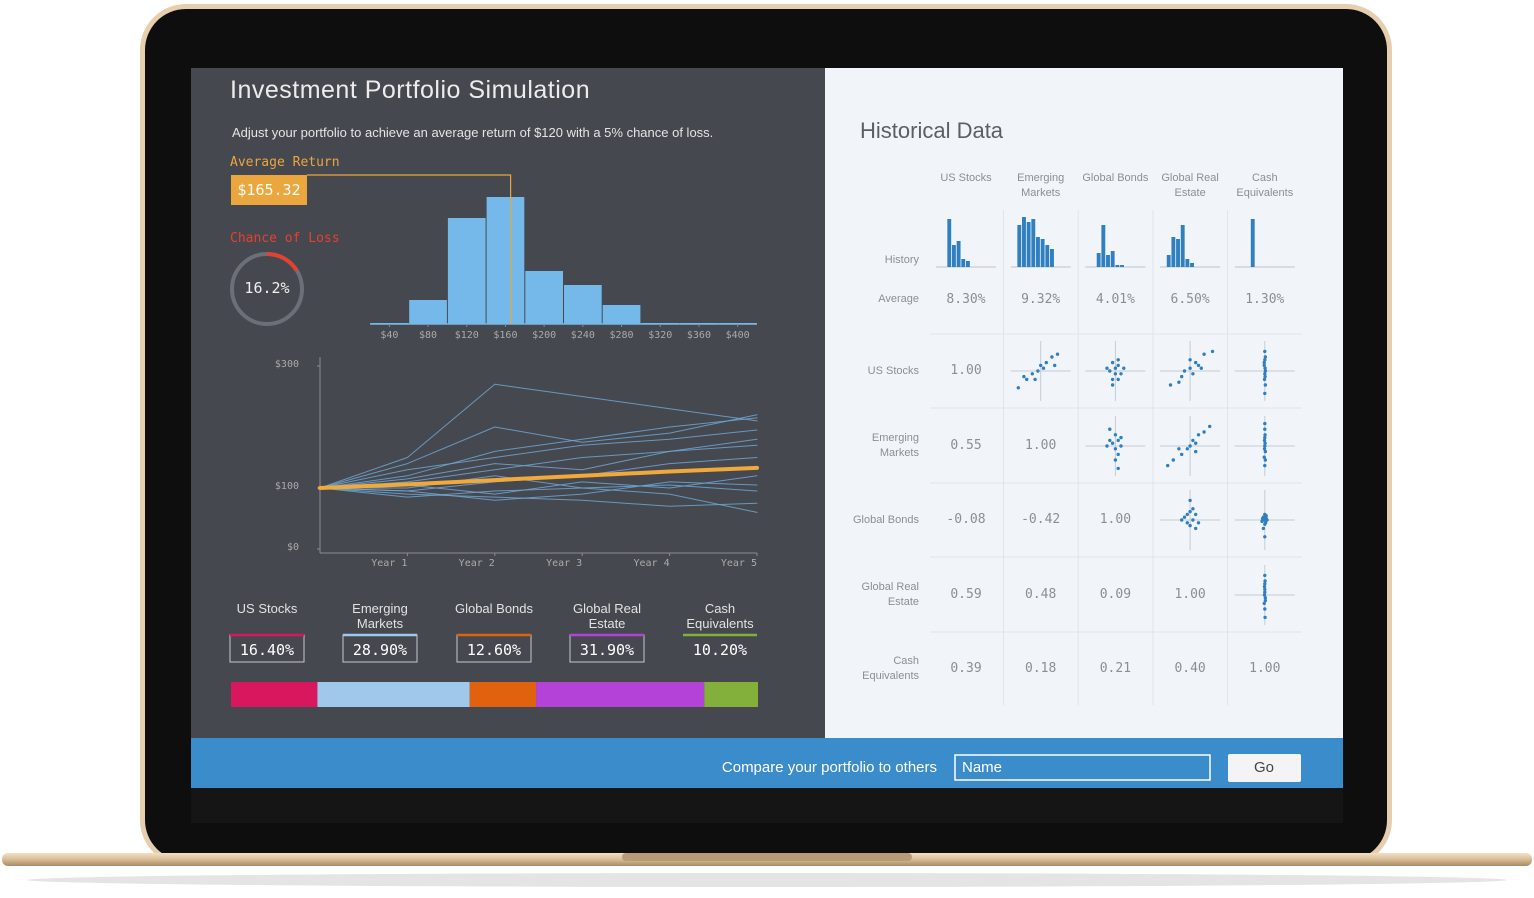 This screenshot has width=1534, height=898. I want to click on allocation-value: 31.90%, so click(607, 650).